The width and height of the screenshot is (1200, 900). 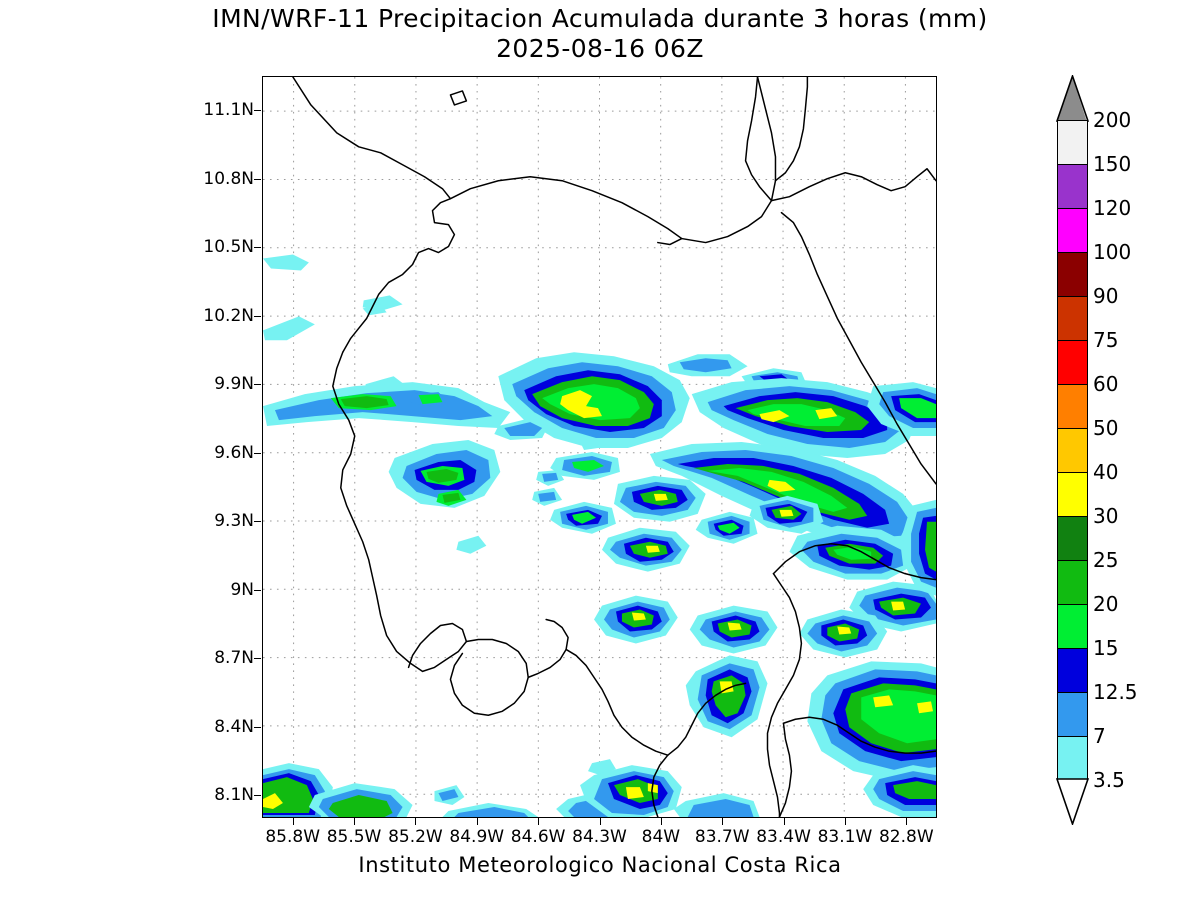 I want to click on colorbar-tick-label: 12.5, so click(x=1115, y=692).